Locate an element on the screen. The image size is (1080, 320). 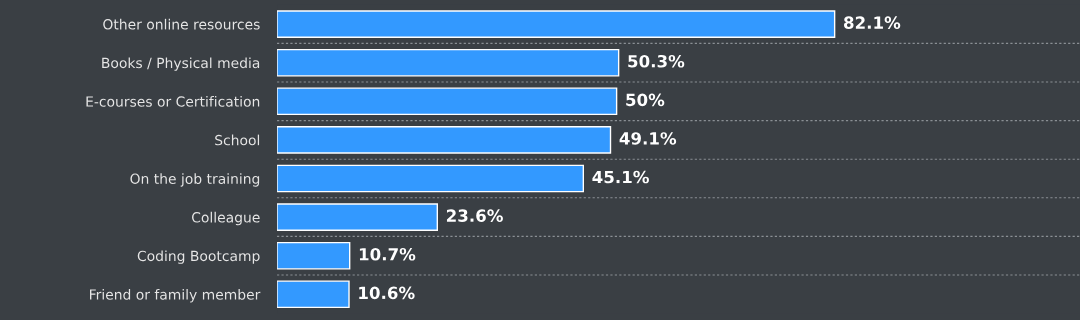
y-tick-label: On the job training is located at coordinates (195, 180).